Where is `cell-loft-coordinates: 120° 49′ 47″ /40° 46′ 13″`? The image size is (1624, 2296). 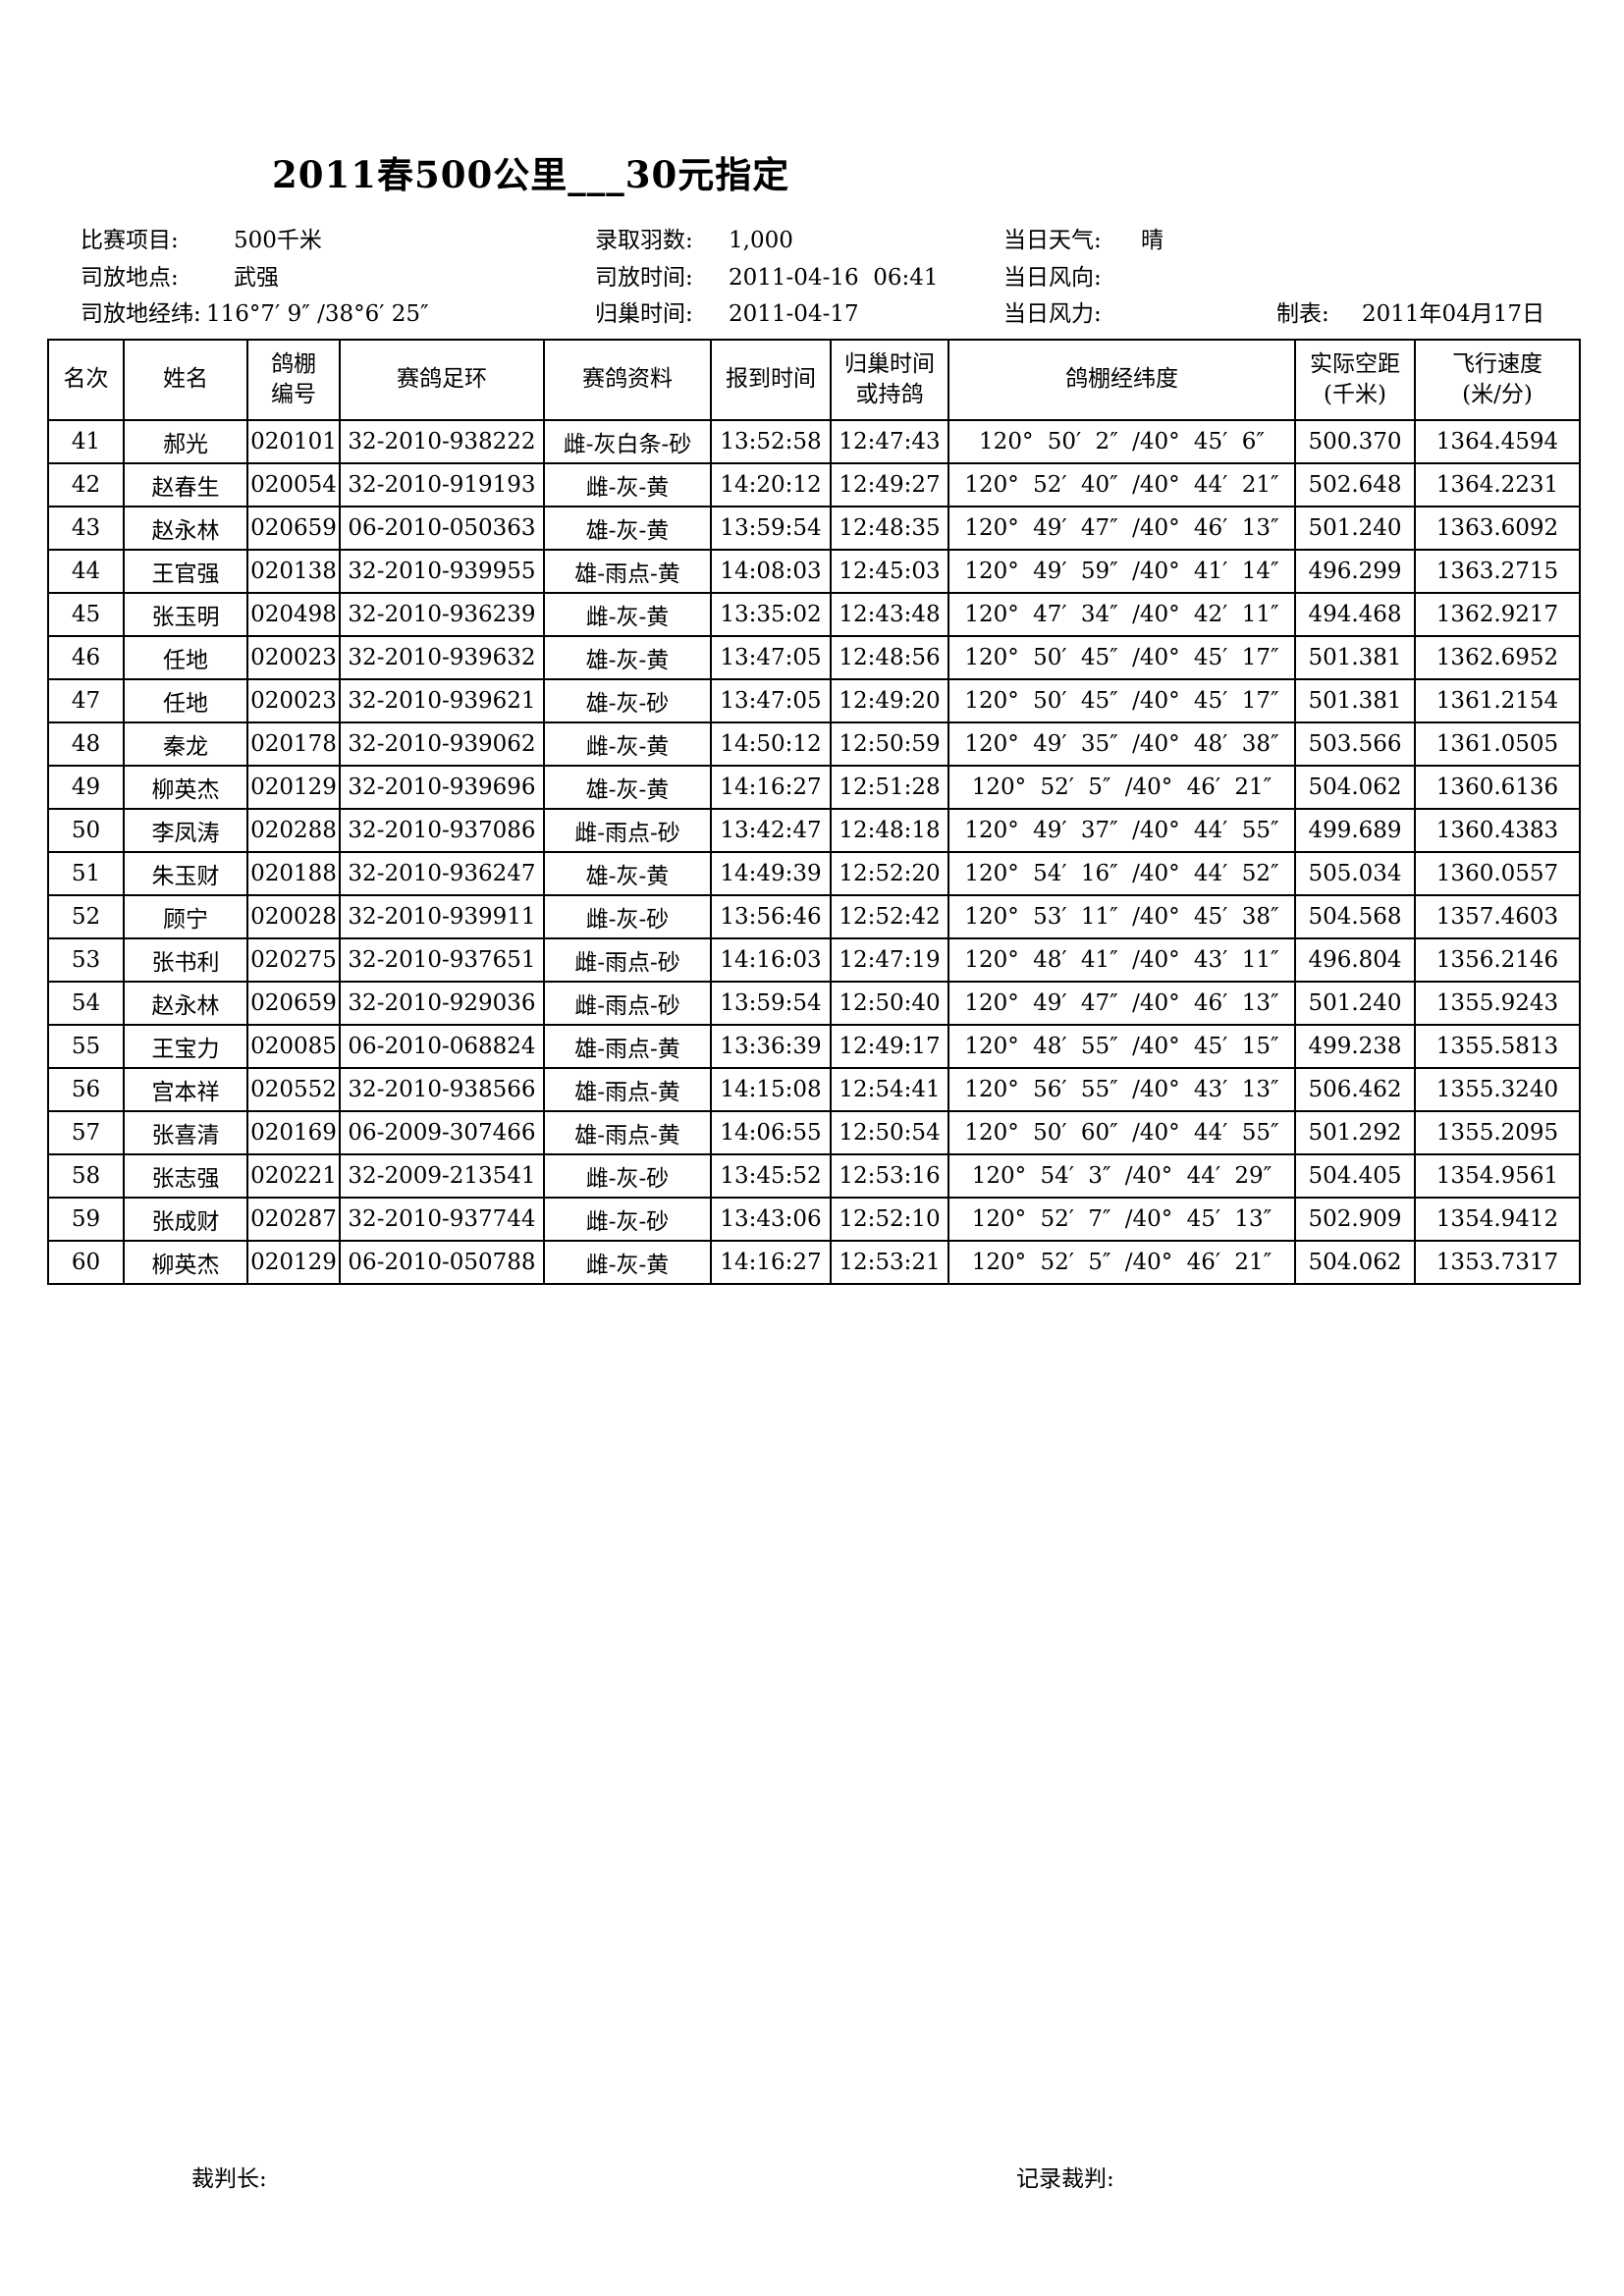
cell-loft-coordinates: 120° 49′ 47″ /40° 46′ 13″ is located at coordinates (1121, 1004).